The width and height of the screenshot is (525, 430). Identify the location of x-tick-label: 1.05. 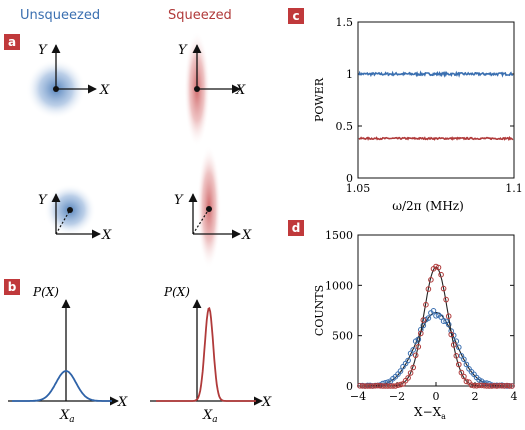
(358, 188).